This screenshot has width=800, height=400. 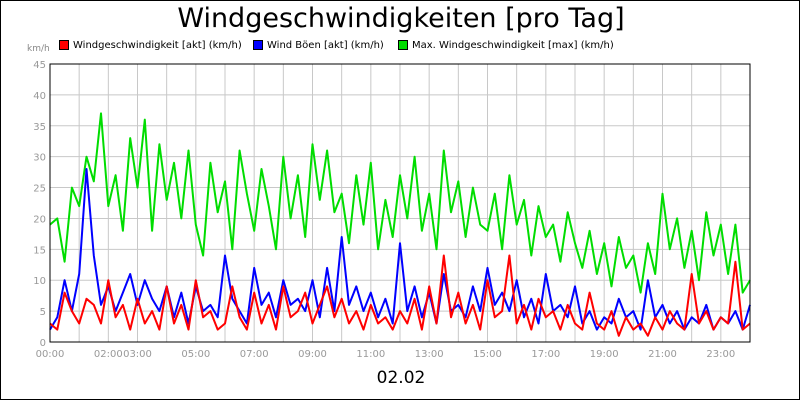 I want to click on x-tick-label: 03:00, so click(x=137, y=354).